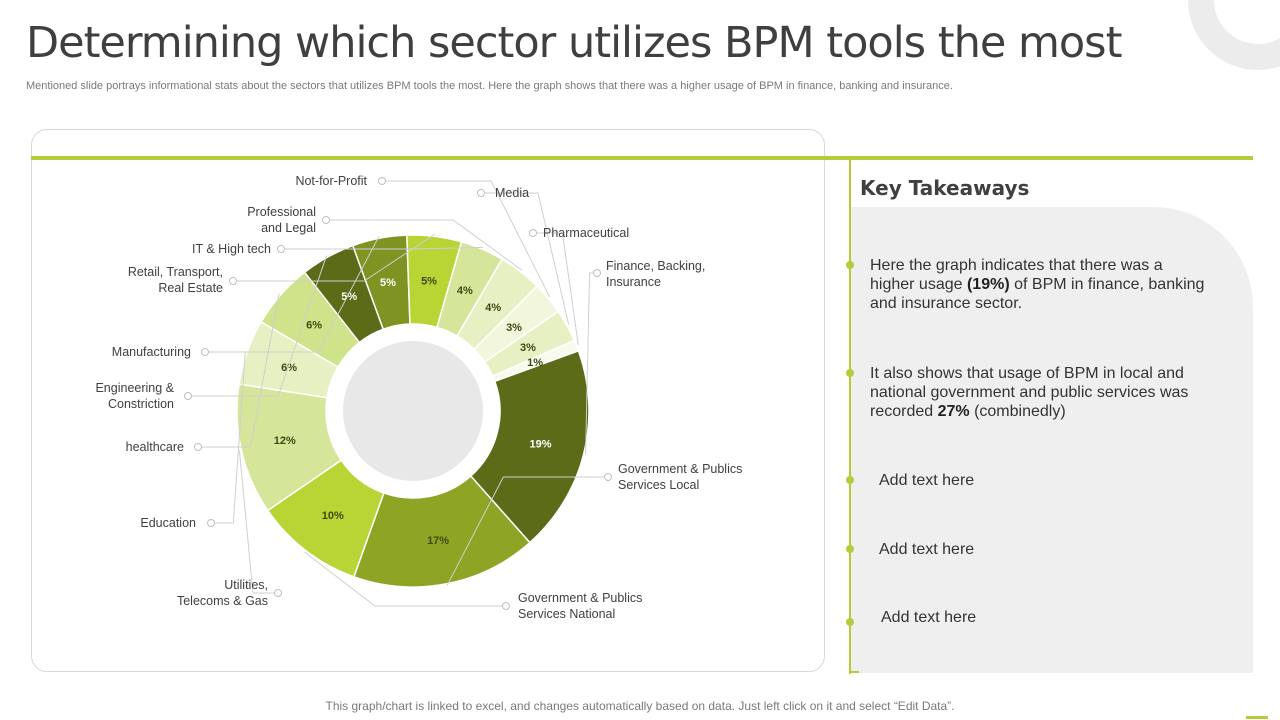 The height and width of the screenshot is (720, 1280). I want to click on slice-value-label: 10%, so click(333, 516).